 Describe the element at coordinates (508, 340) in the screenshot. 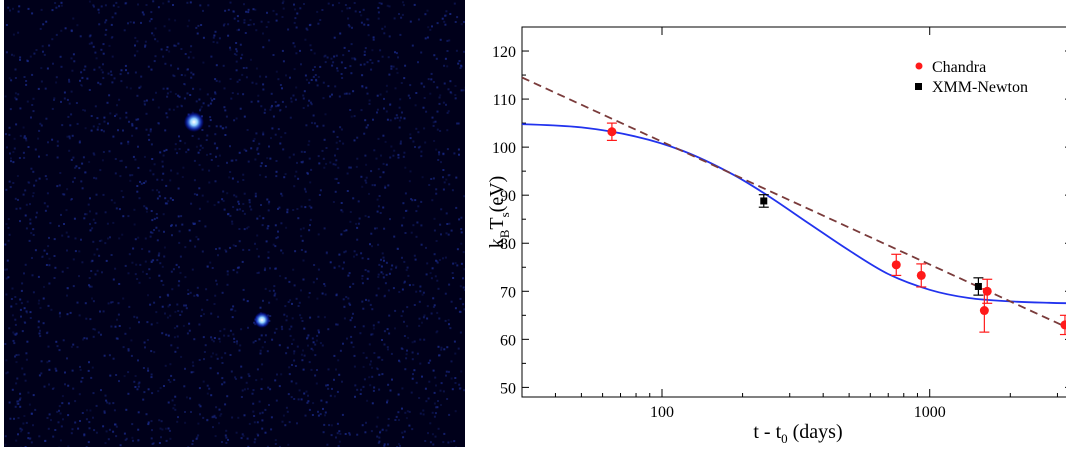

I see `y-tick-label: 60` at that location.